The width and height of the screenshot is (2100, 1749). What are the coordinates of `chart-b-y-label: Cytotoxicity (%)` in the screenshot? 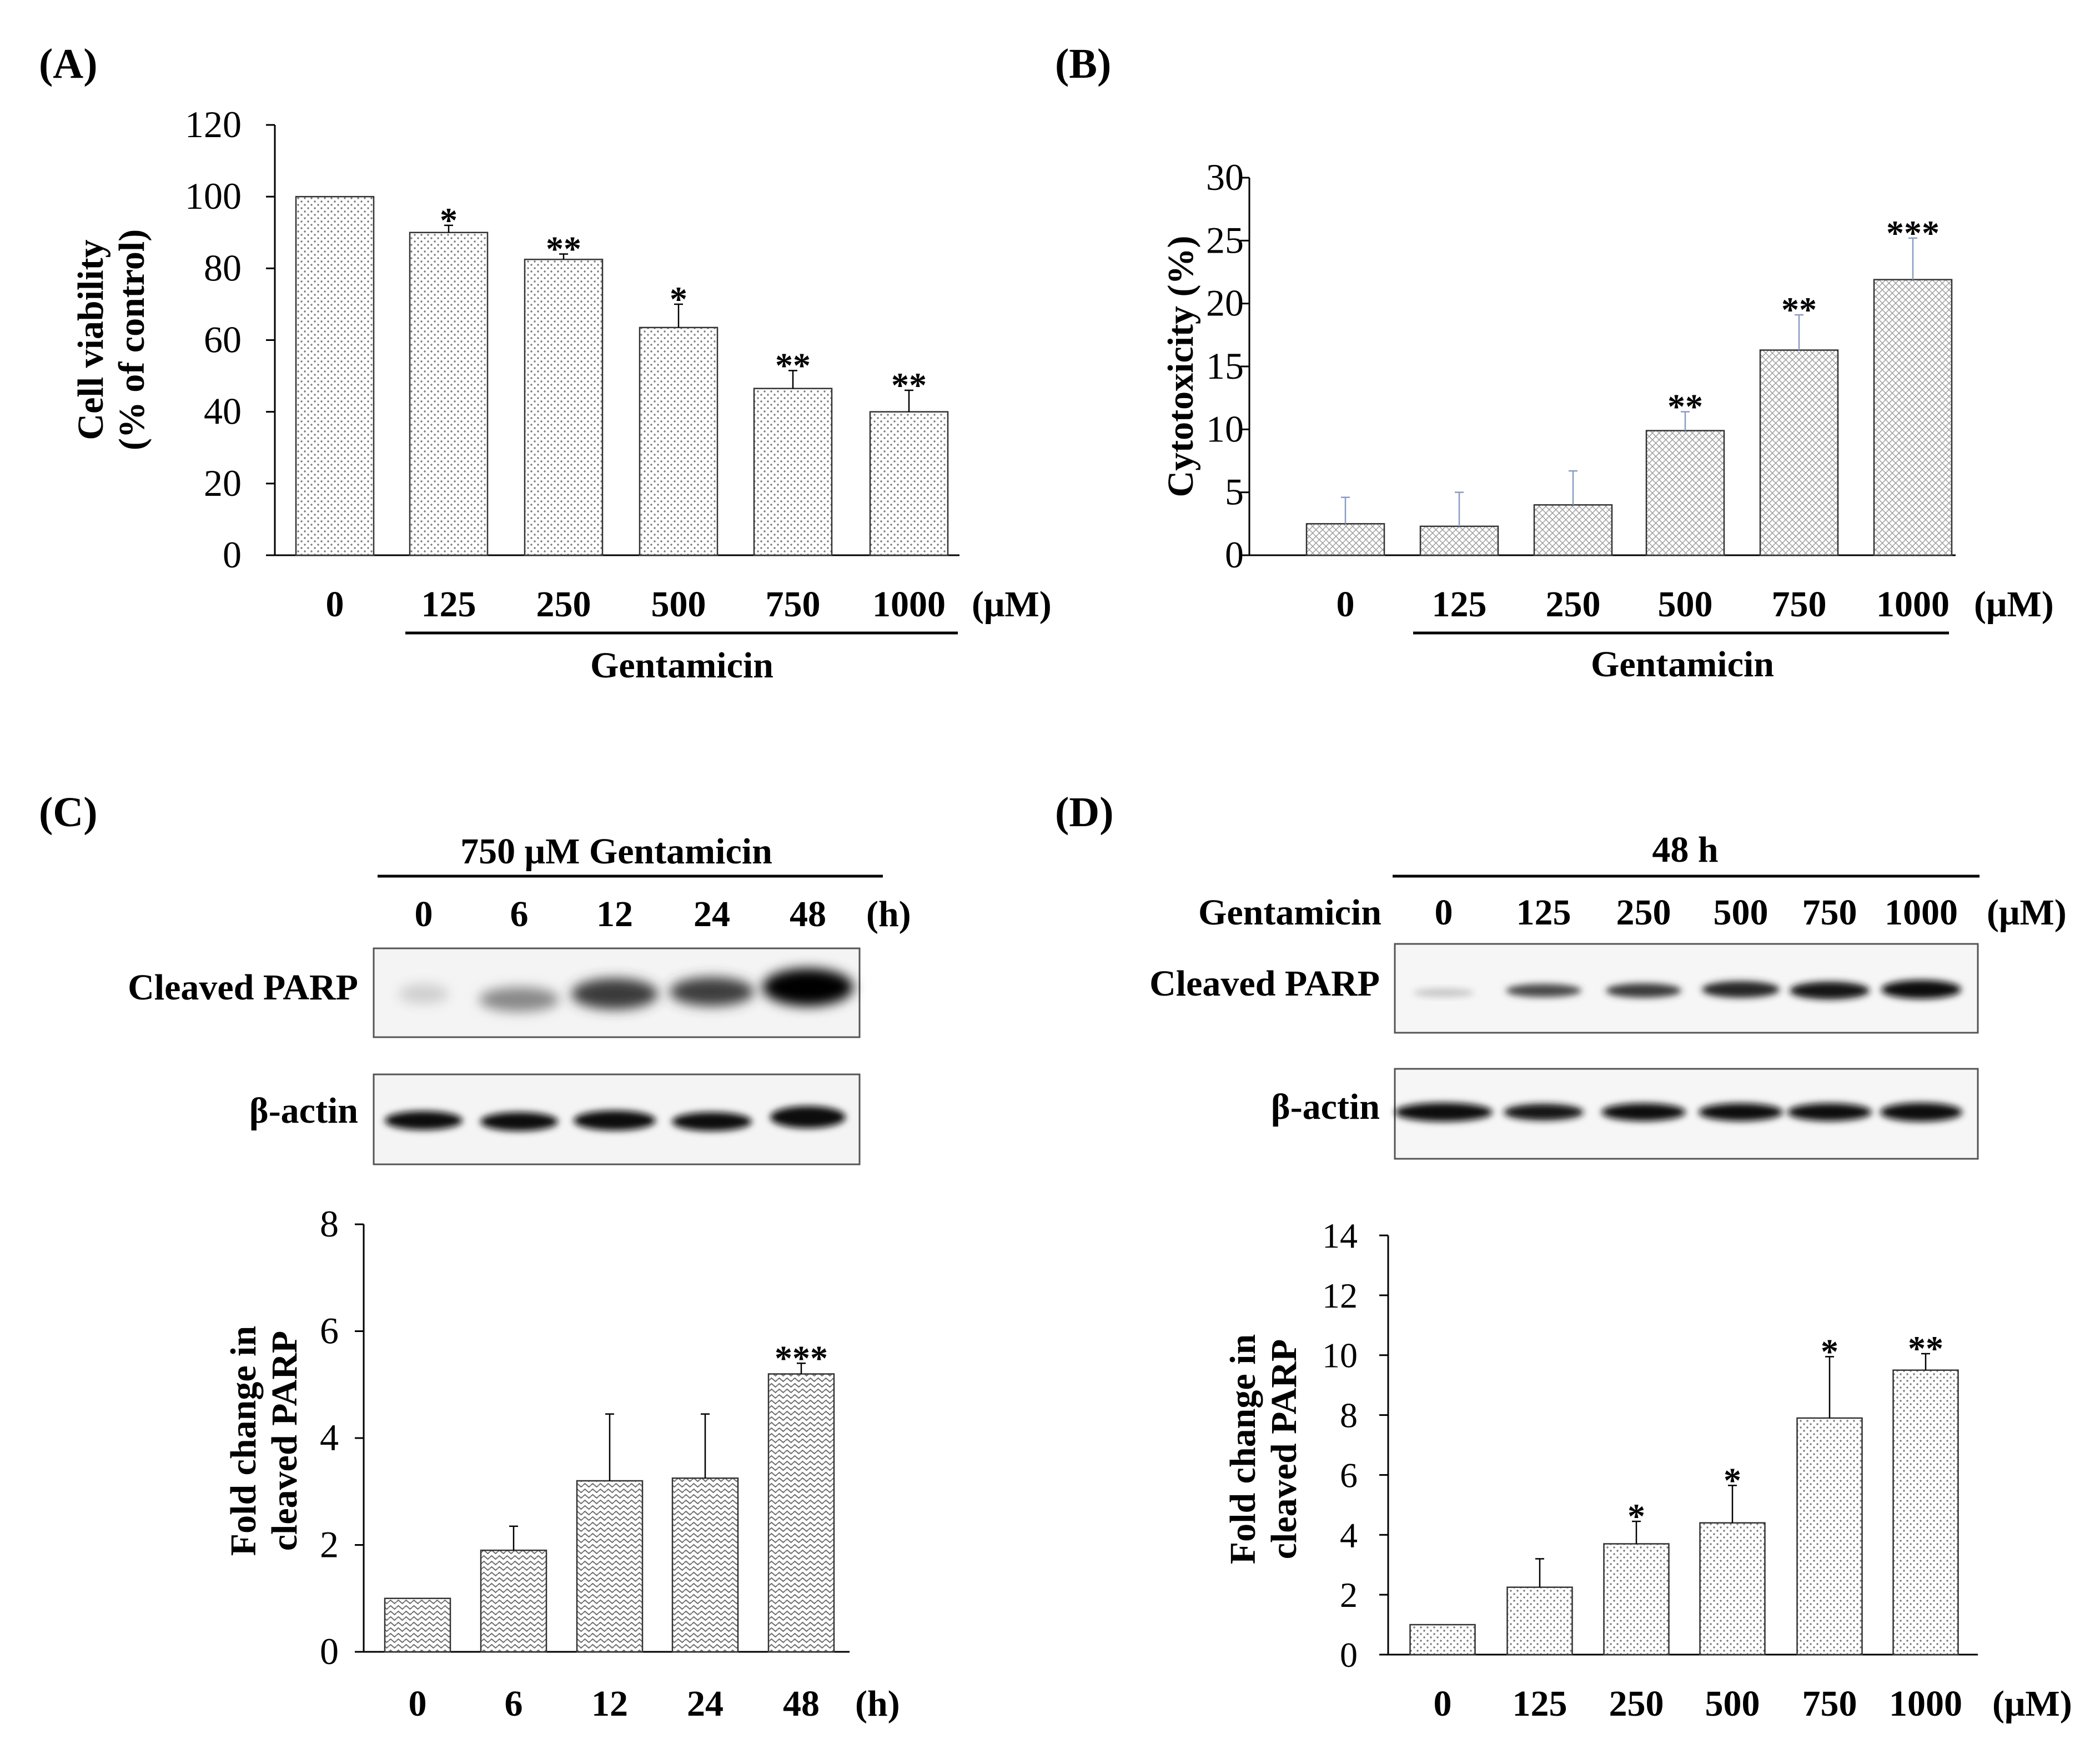 It's located at (1180, 366).